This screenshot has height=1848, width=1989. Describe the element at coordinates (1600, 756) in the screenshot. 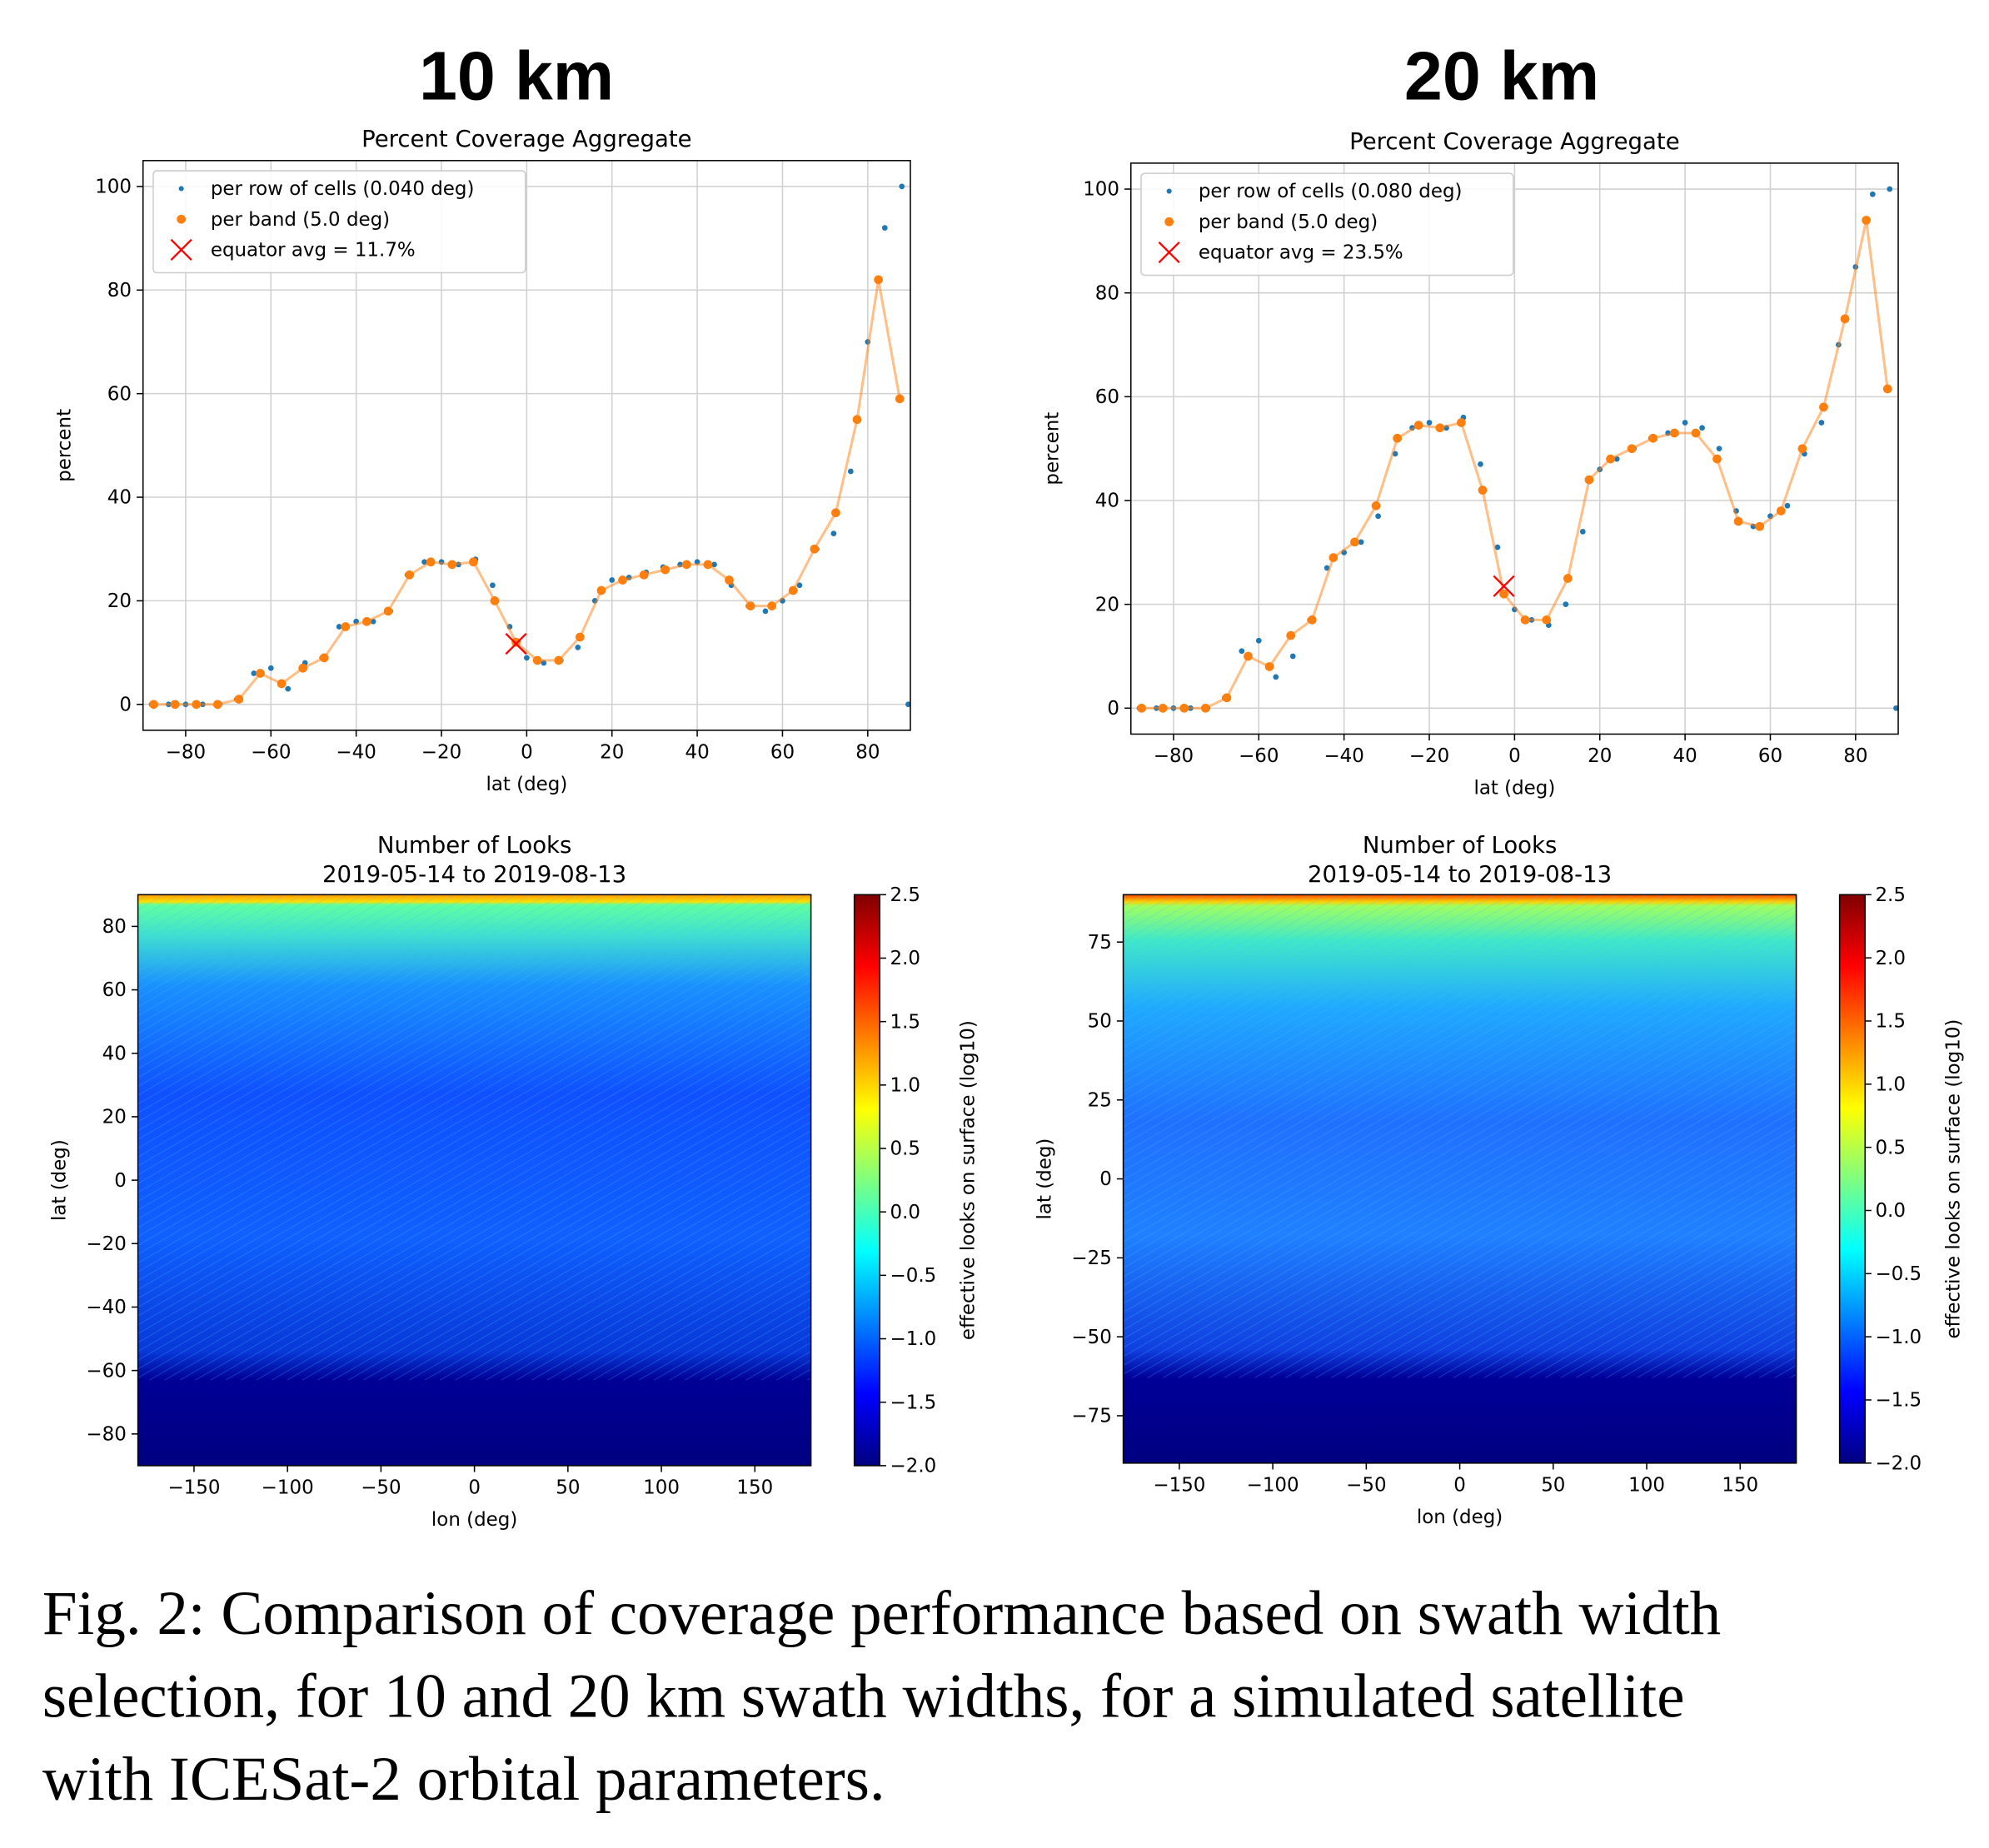

I see `x-tick-label: 20` at that location.